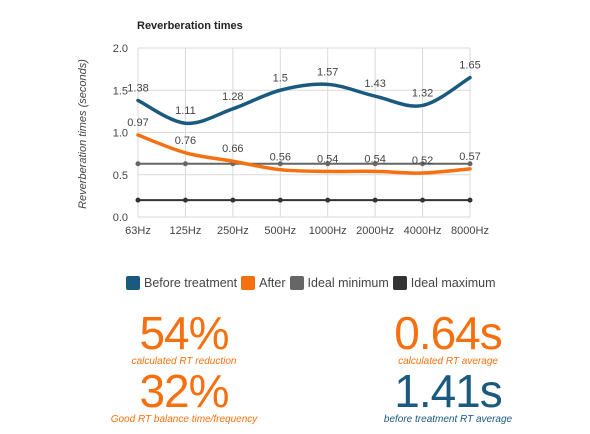 Image resolution: width=590 pixels, height=434 pixels. Describe the element at coordinates (280, 158) in the screenshot. I see `data-label-after: 0.56` at that location.